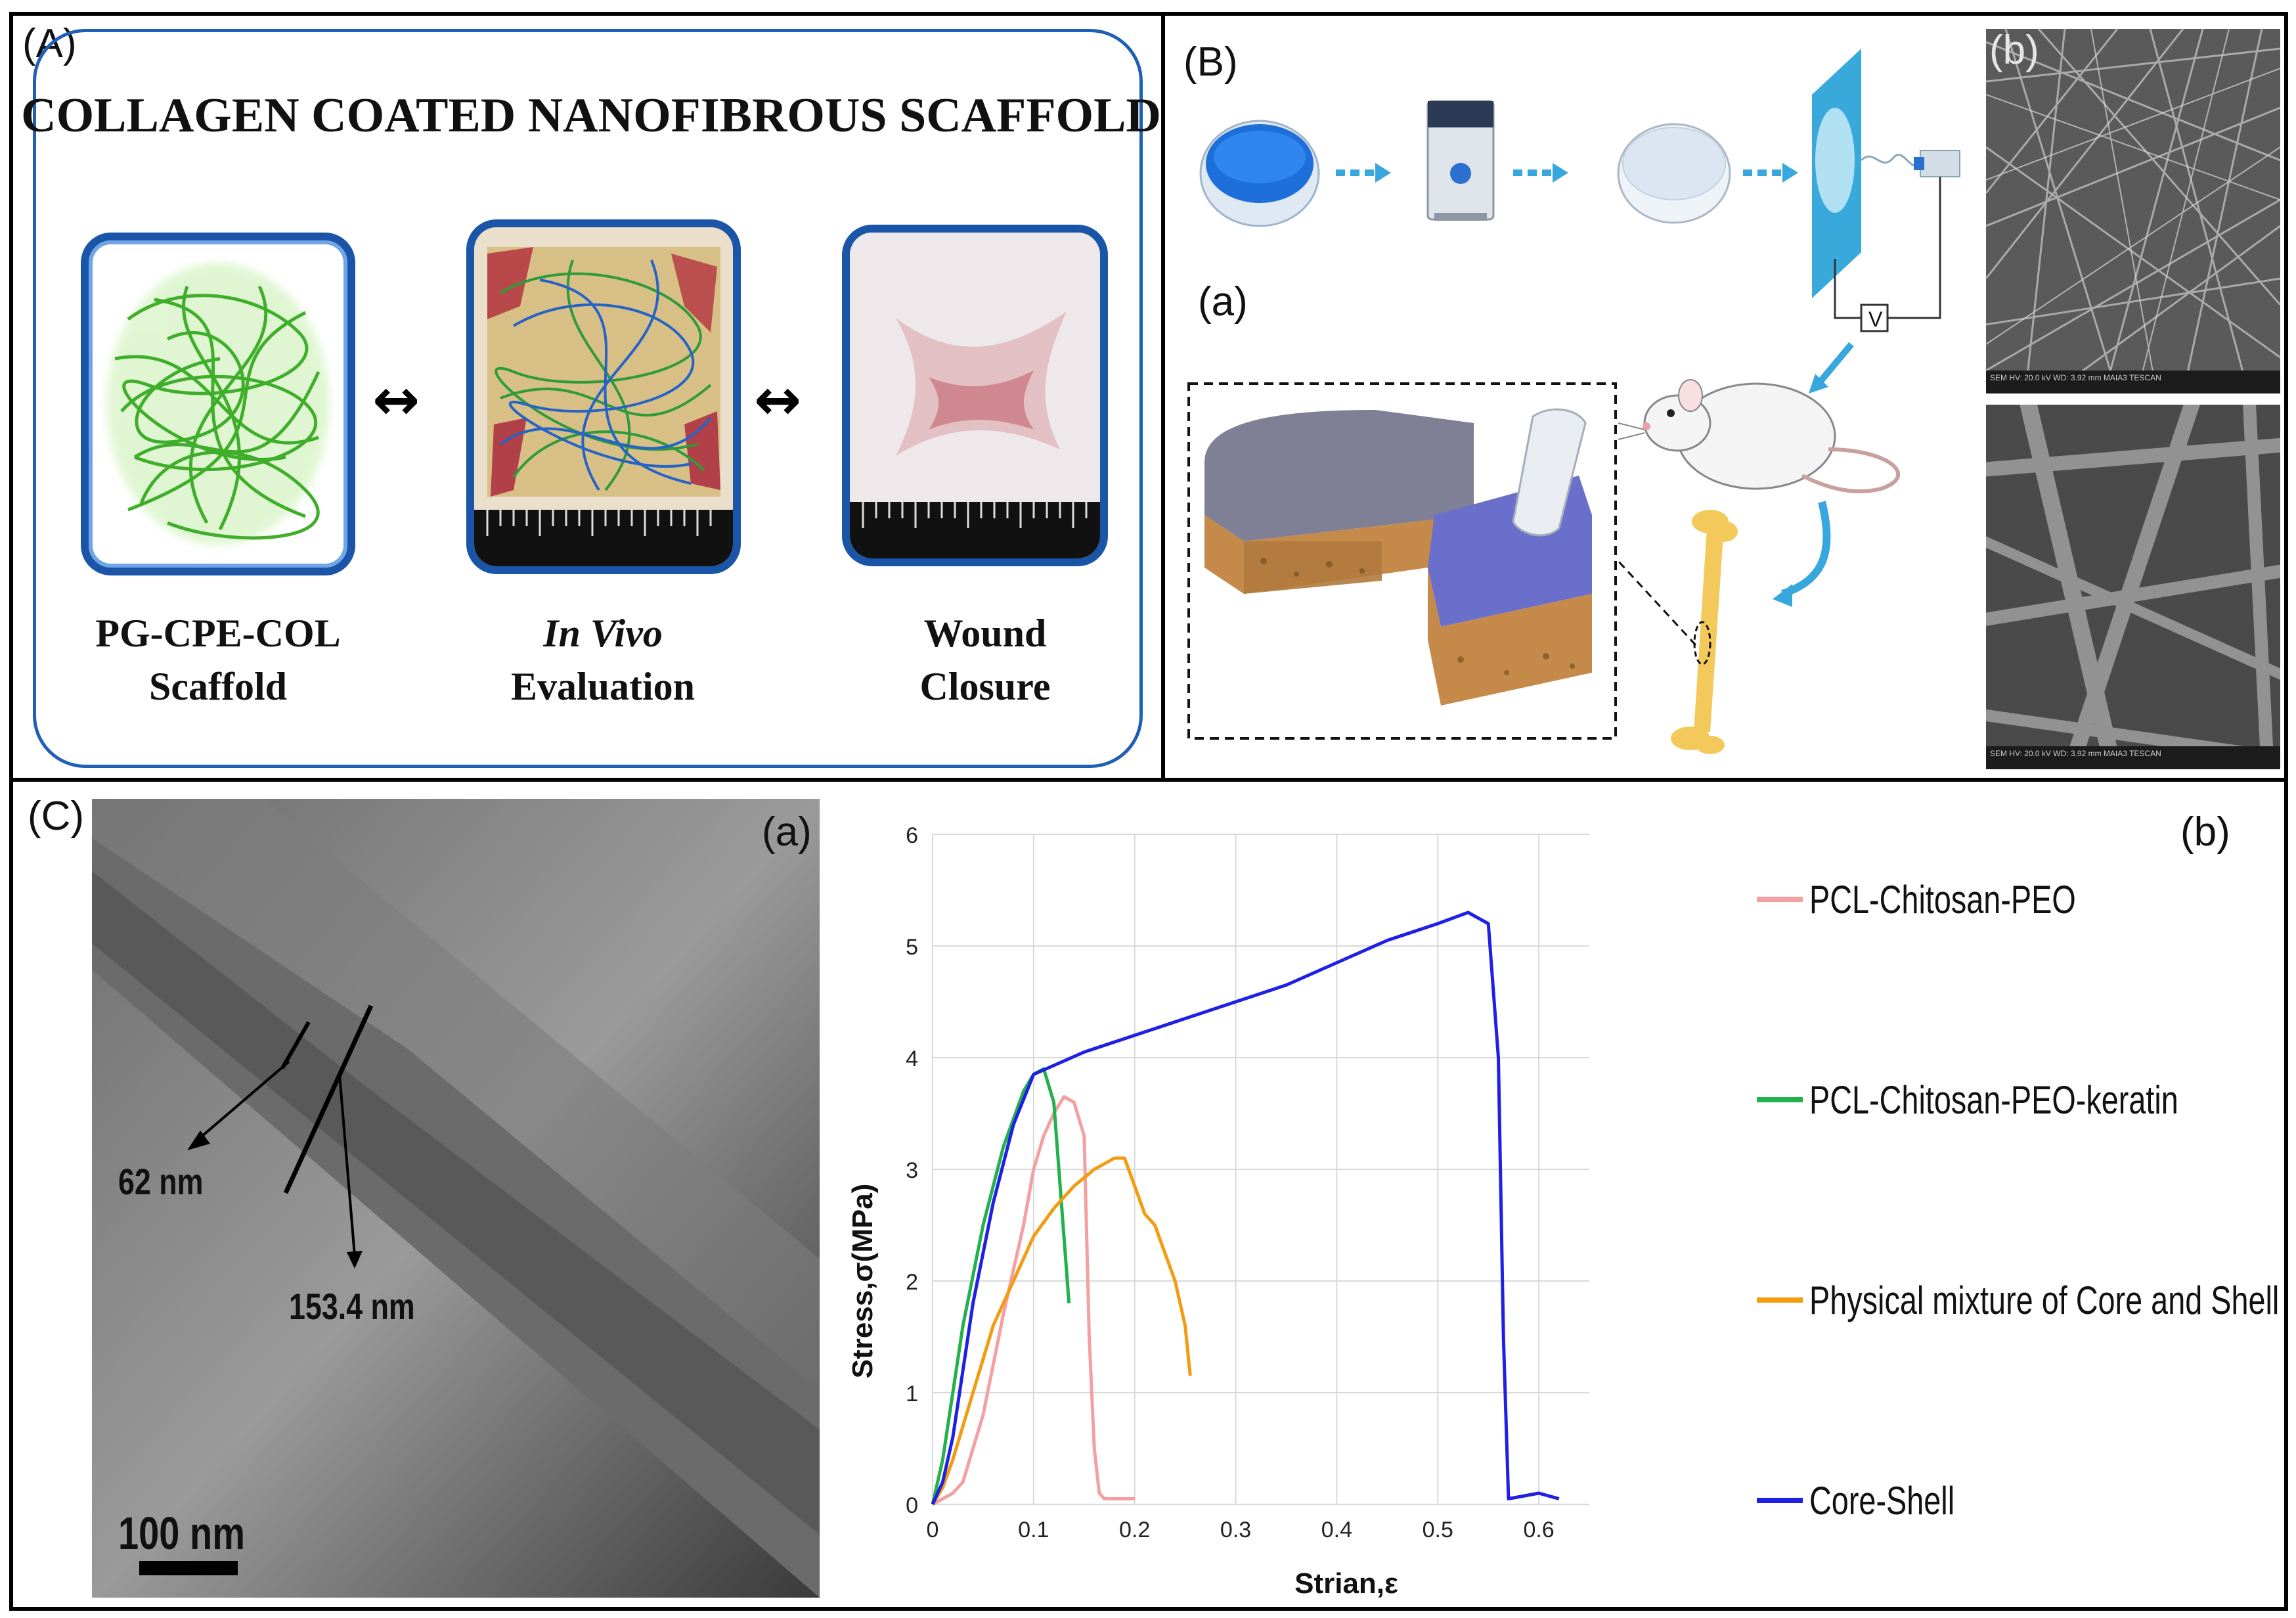  Describe the element at coordinates (1438, 1529) in the screenshot. I see `x-tick-label: 0.5` at that location.